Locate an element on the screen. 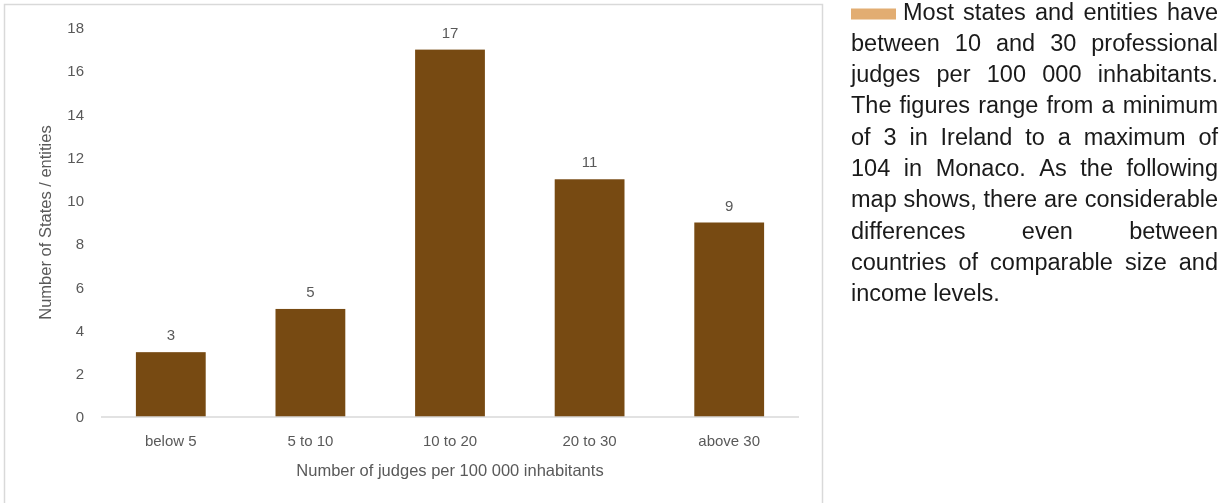 The height and width of the screenshot is (503, 1229). data-label: 17 is located at coordinates (450, 32).